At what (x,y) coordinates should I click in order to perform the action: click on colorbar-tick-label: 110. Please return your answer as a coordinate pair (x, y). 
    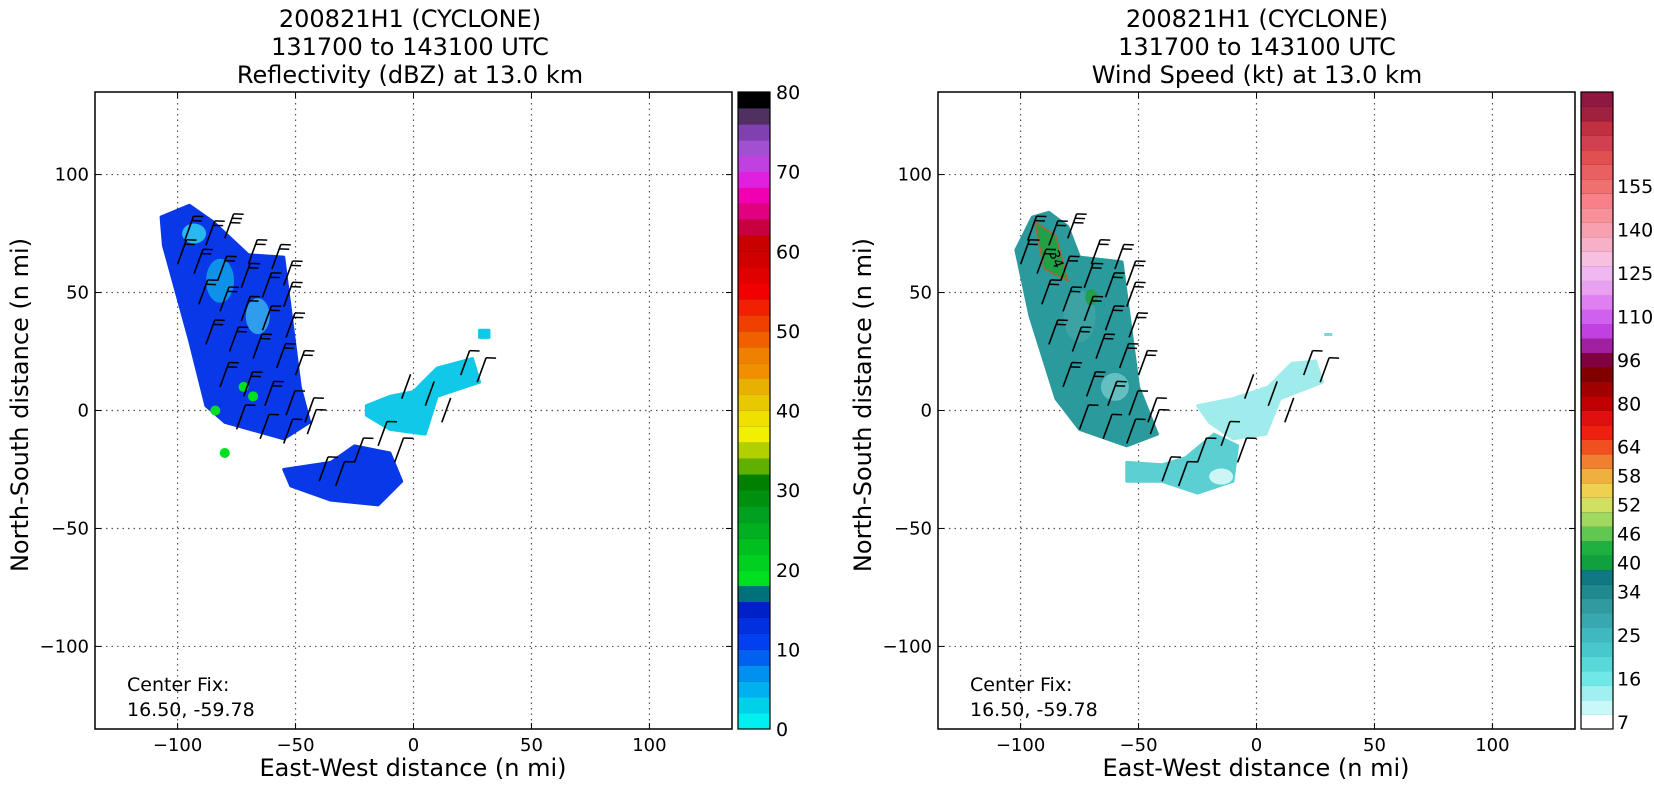
    Looking at the image, I should click on (1635, 317).